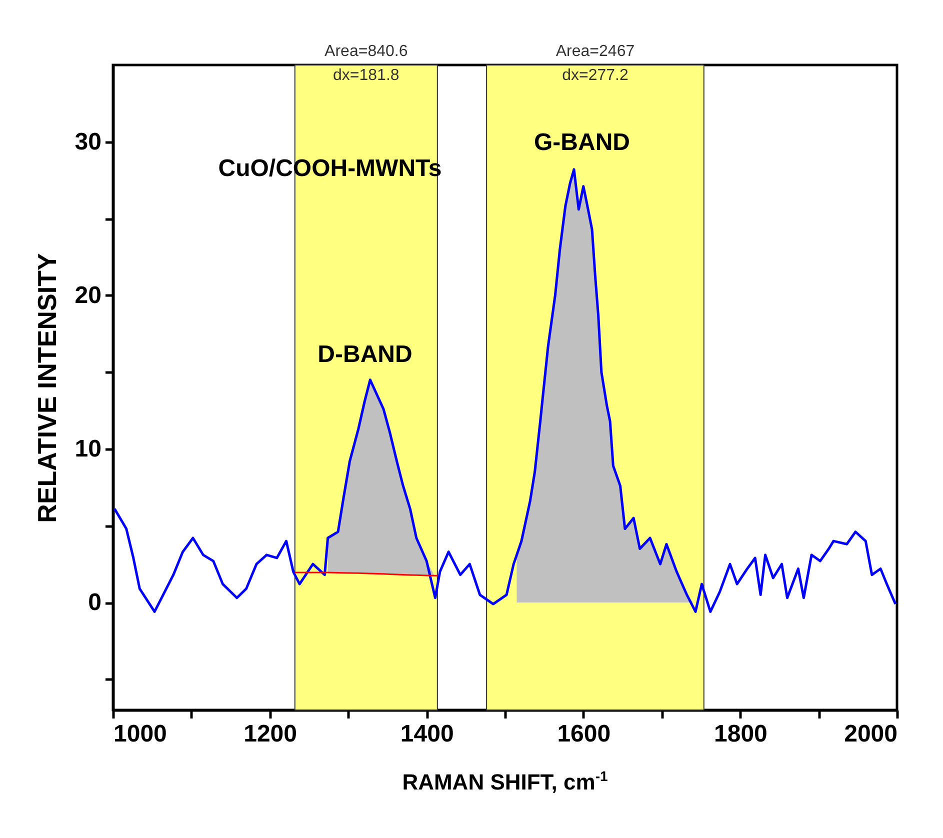 This screenshot has width=943, height=838. I want to click on x-axis-title: RAMAN SHIFT, cm$^{-1}$, so click(505, 782).